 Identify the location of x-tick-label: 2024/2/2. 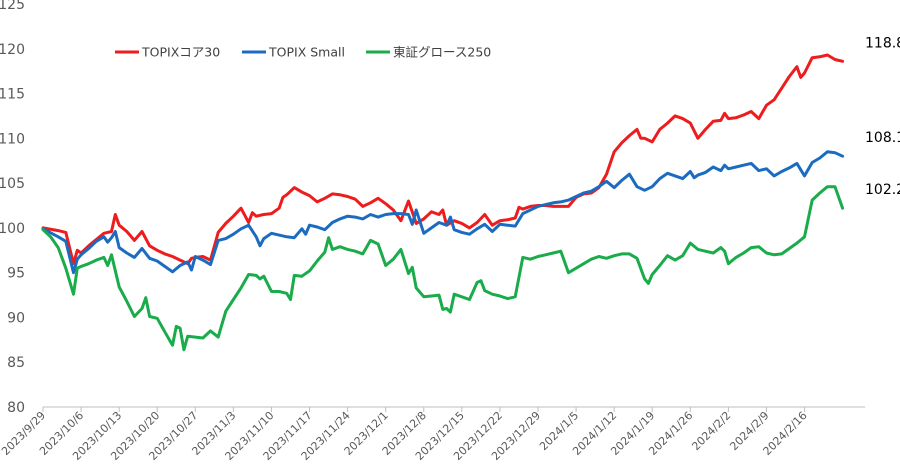
(711, 431).